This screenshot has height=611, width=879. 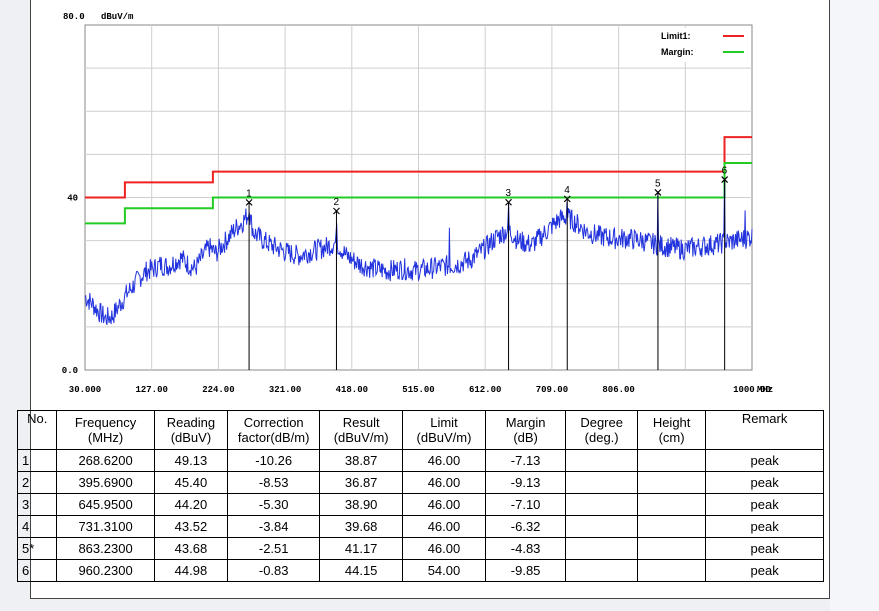 I want to click on table-cell: 645.9500, so click(x=105, y=504).